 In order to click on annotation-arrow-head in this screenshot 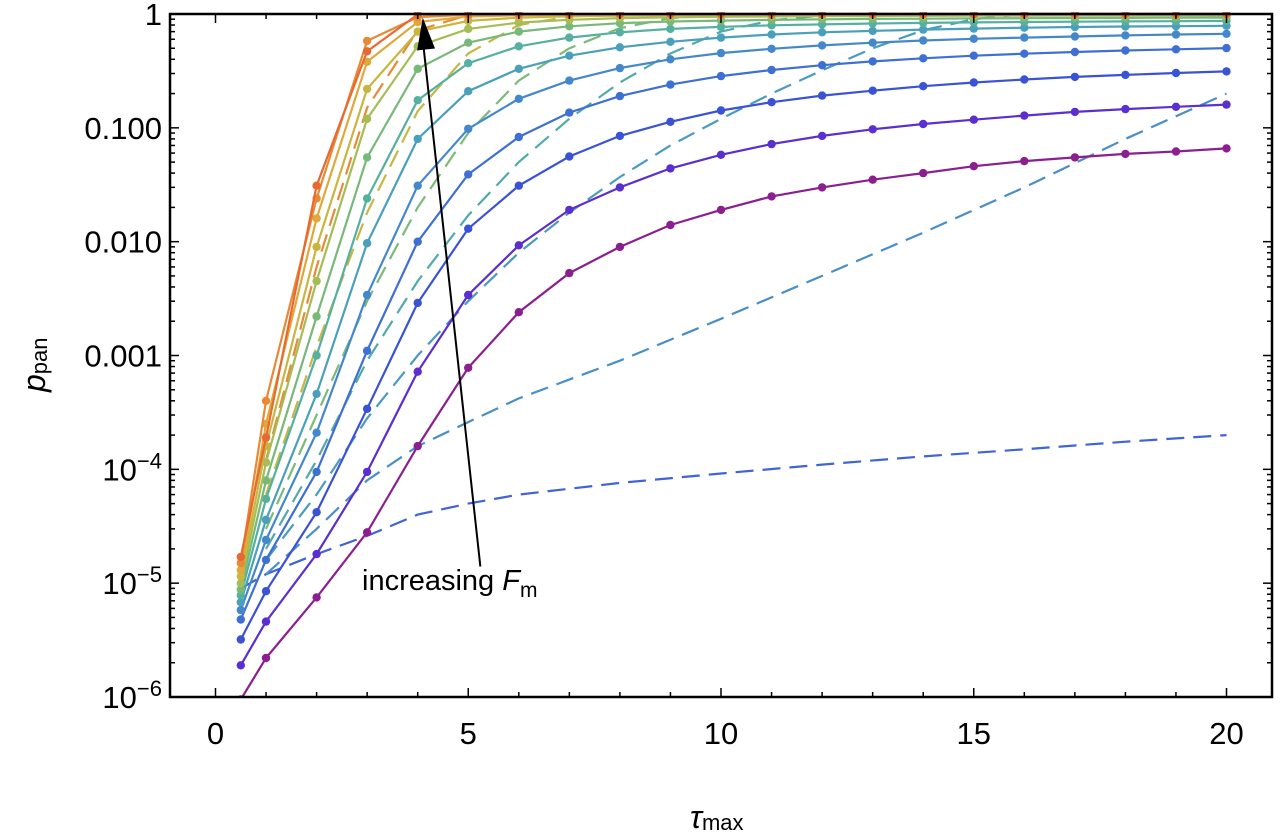, I will do `click(426, 34)`.